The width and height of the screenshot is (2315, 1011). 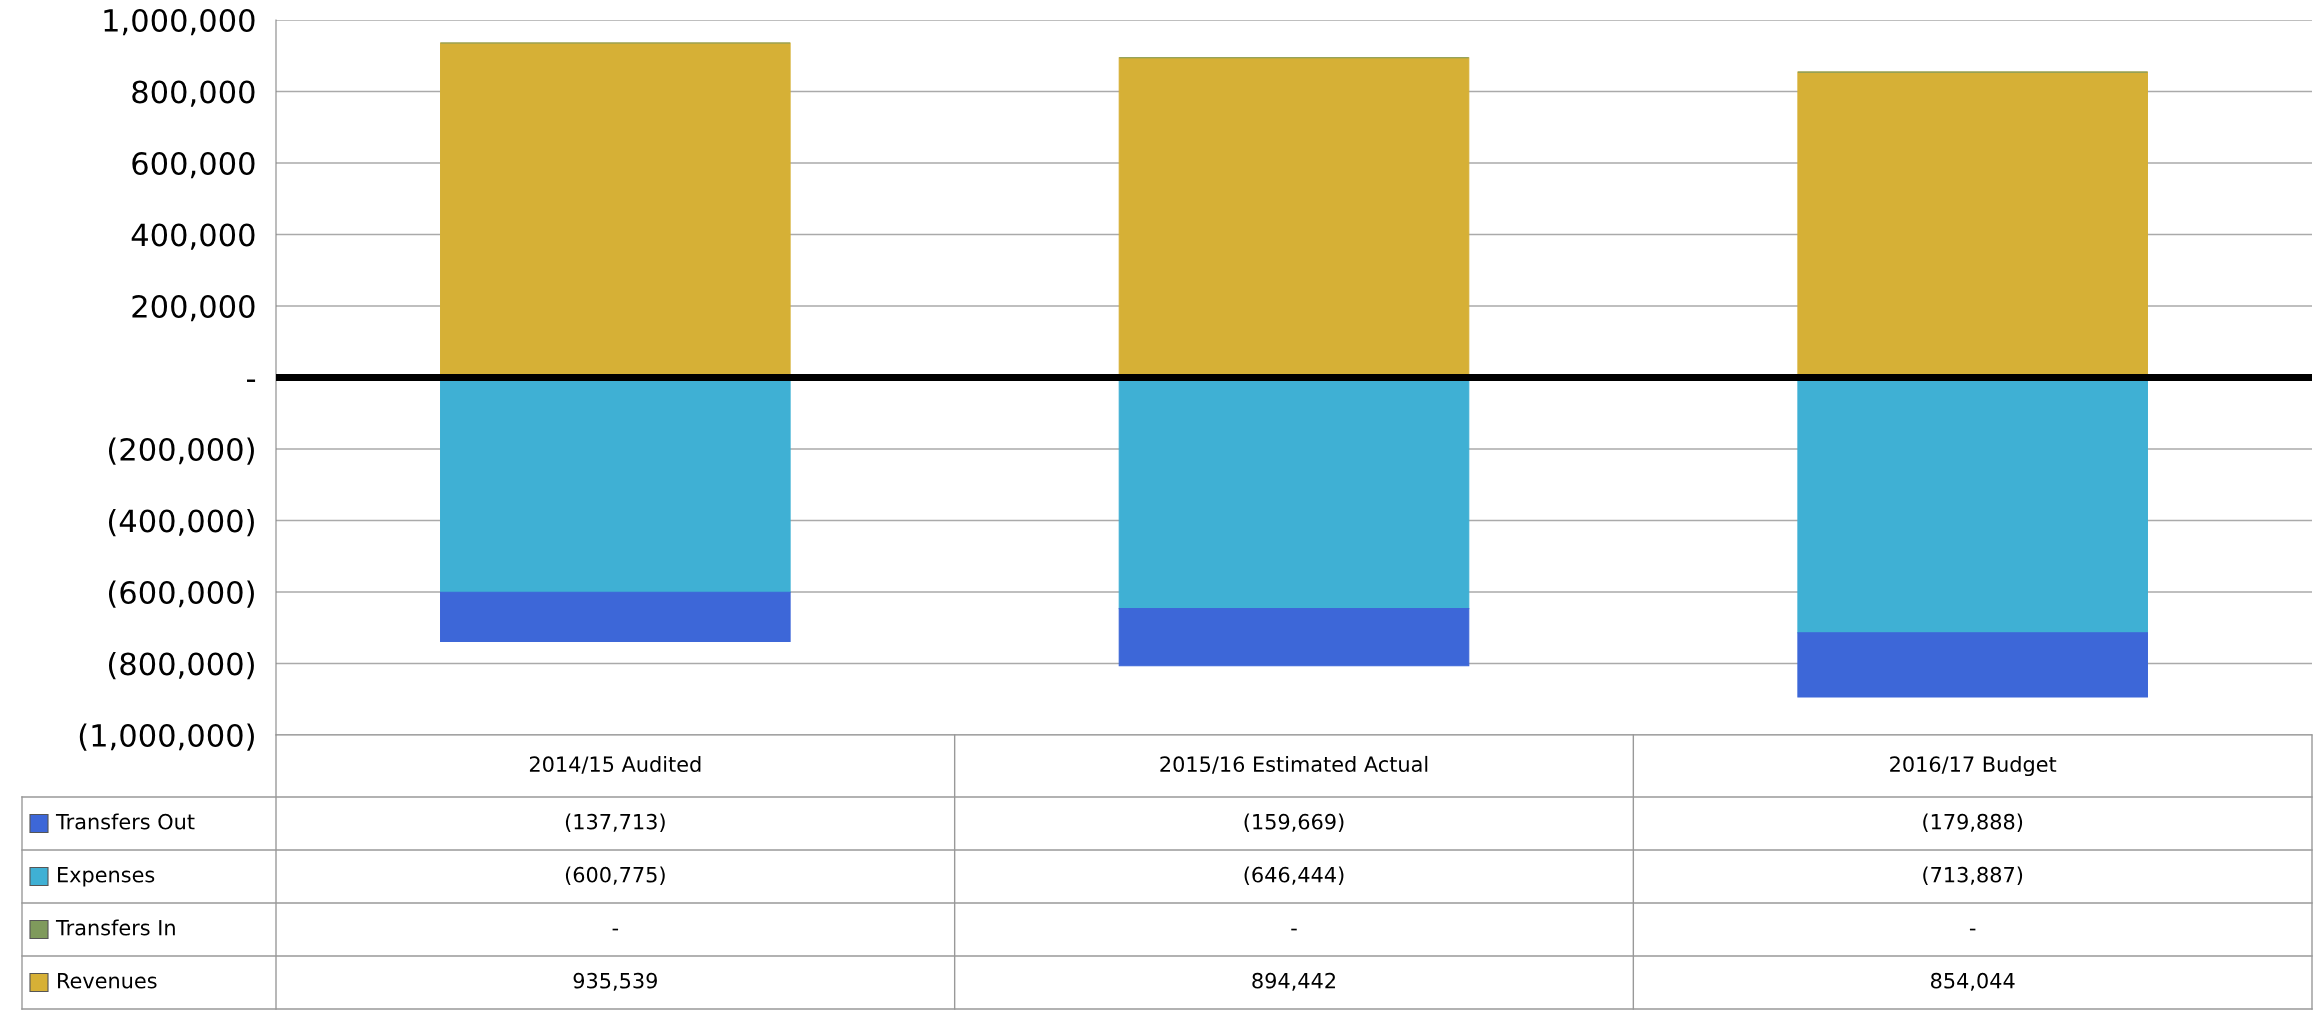 I want to click on legend-label: Transfers Out, so click(x=125, y=821).